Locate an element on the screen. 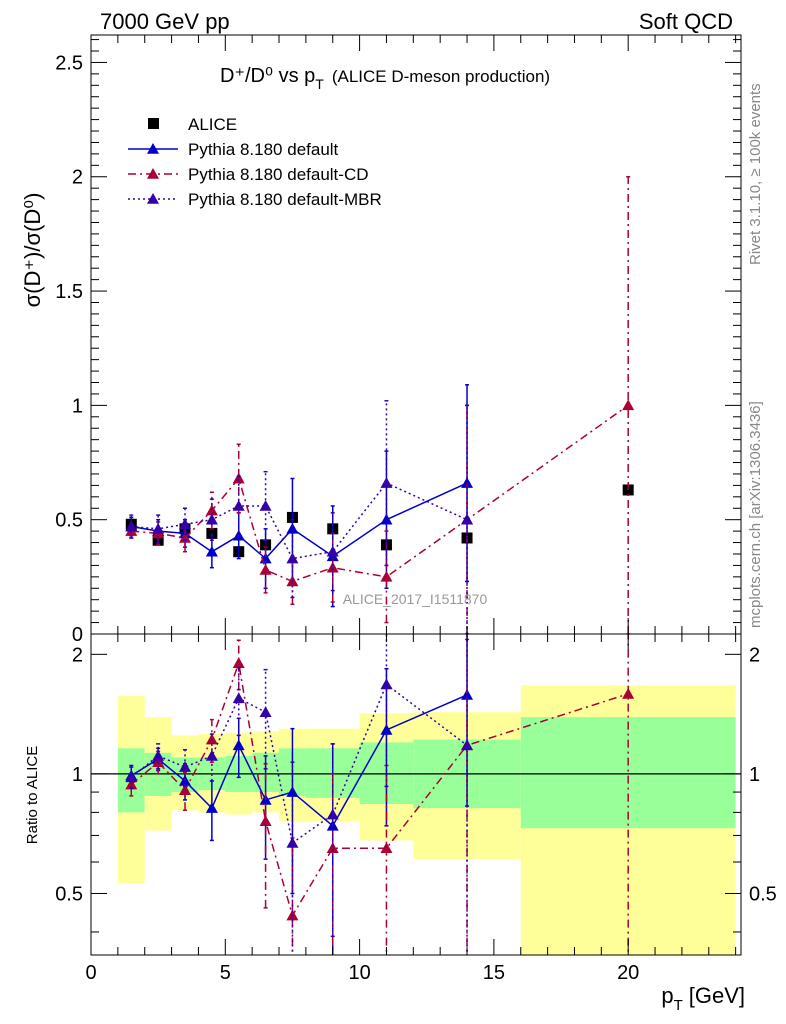 Image resolution: width=786 pixels, height=1024 pixels. main-title-sub: T is located at coordinates (319, 84).